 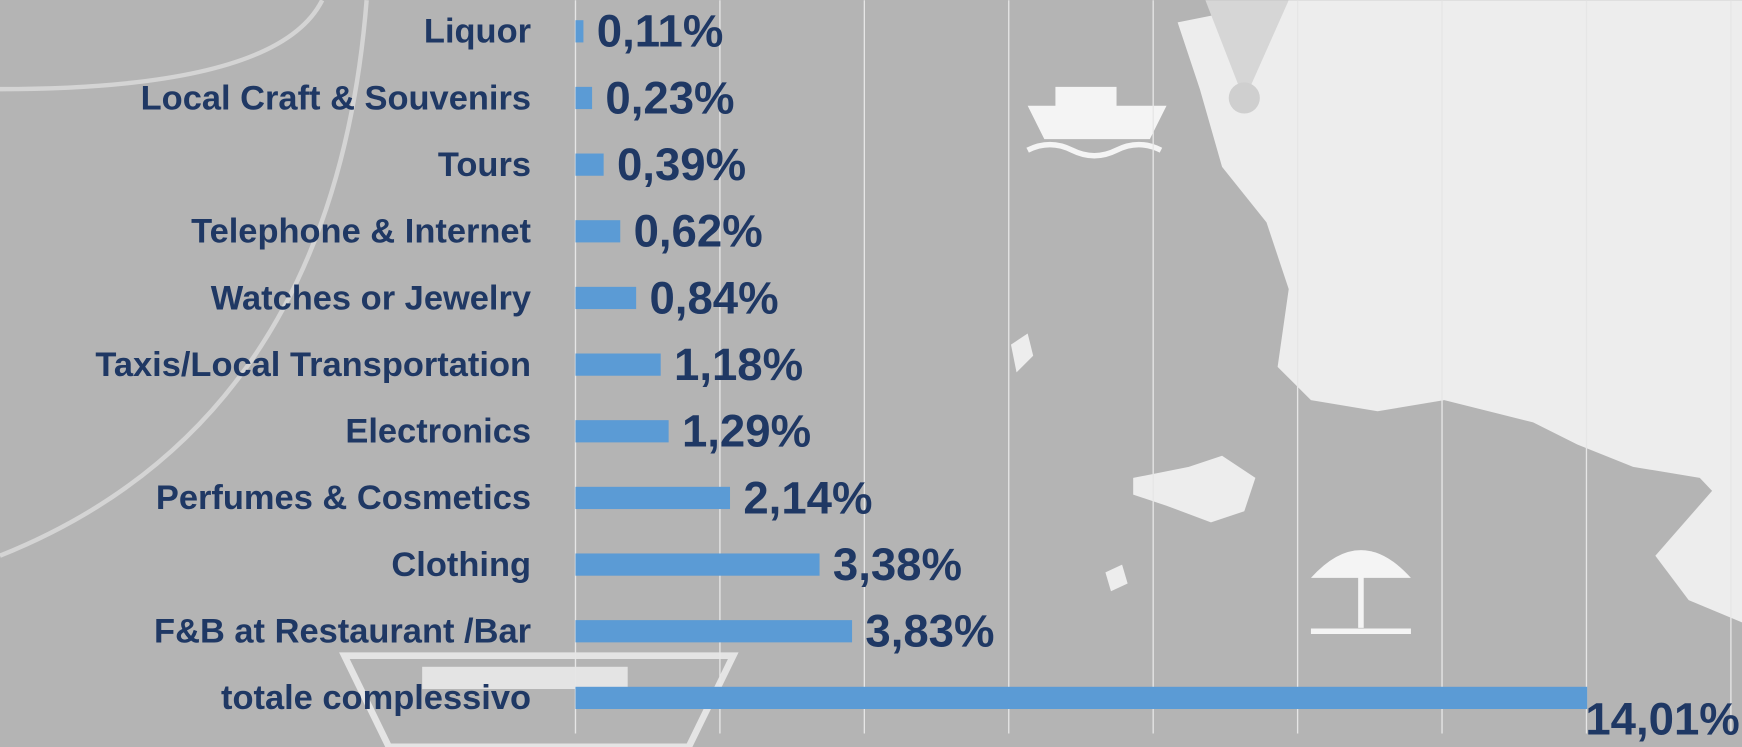 What do you see at coordinates (371, 298) in the screenshot?
I see `category-label: Watches or Jewelry` at bounding box center [371, 298].